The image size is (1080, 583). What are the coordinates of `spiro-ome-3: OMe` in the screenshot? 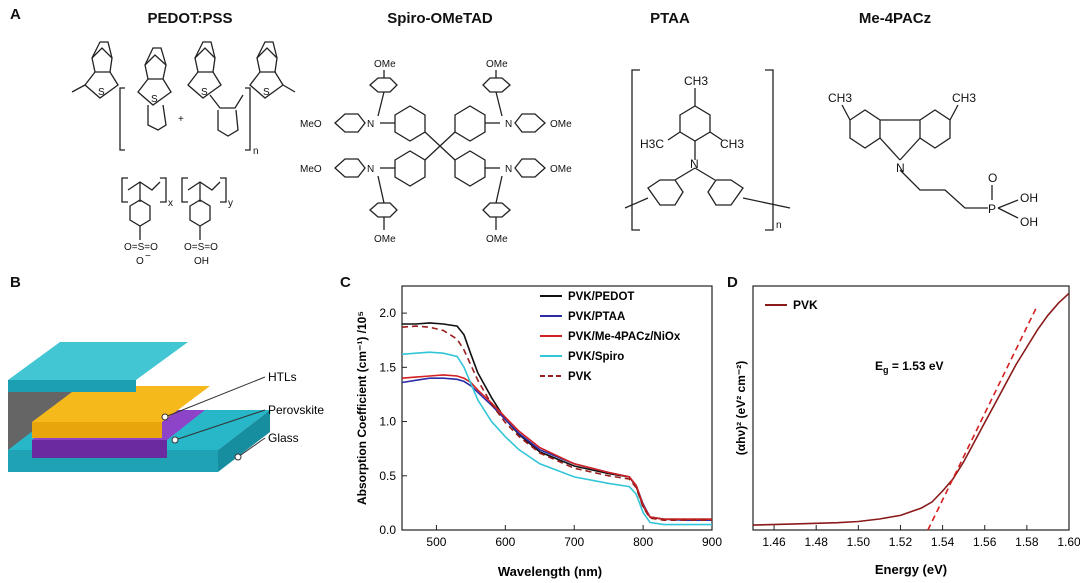 It's located at (561, 124).